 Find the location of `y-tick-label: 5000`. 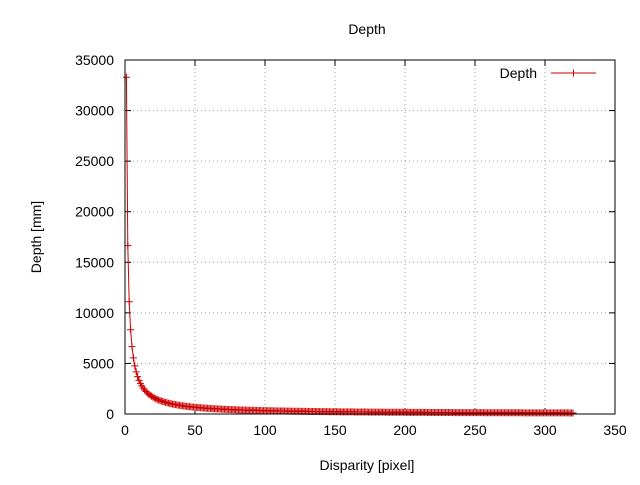

y-tick-label: 5000 is located at coordinates (98, 363).